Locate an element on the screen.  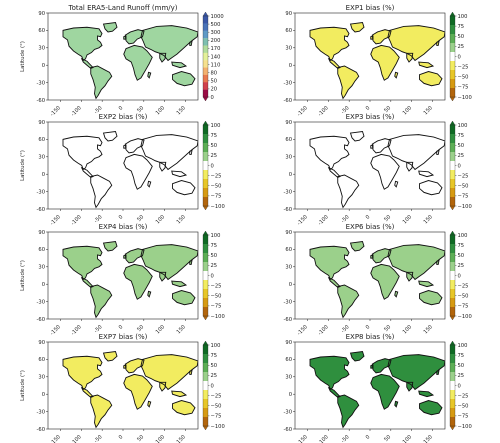
panel-title: EXP8 bias (%) is located at coordinates (370, 337).